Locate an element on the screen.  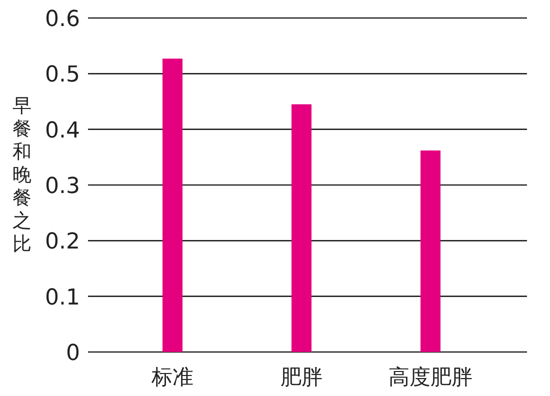
y-tick-label: 0.5 is located at coordinates (62, 75).